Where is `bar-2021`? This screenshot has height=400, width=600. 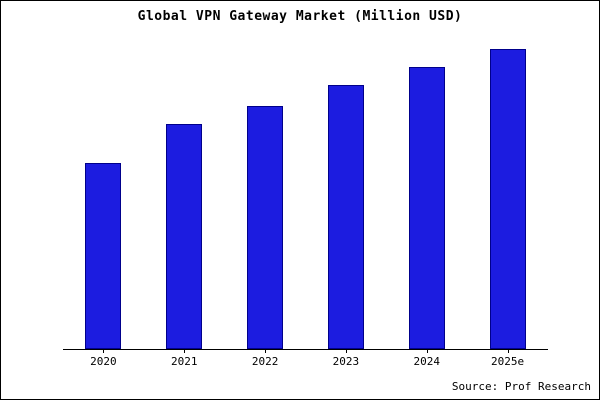 bar-2021 is located at coordinates (184, 236).